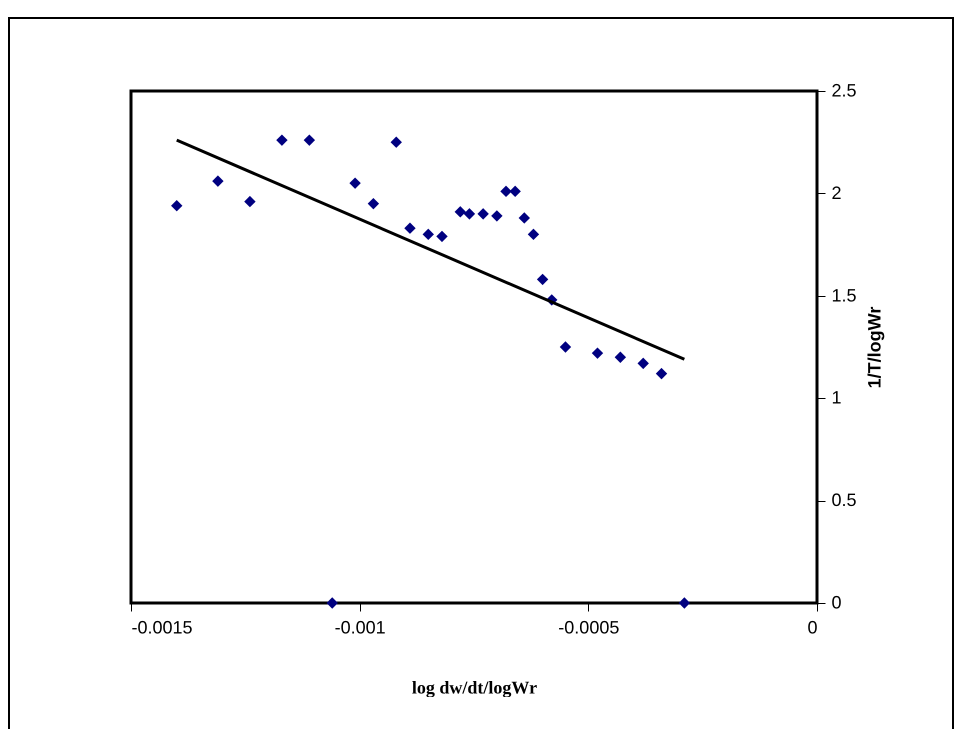  I want to click on x-tick-label: -0.0015, so click(162, 628).